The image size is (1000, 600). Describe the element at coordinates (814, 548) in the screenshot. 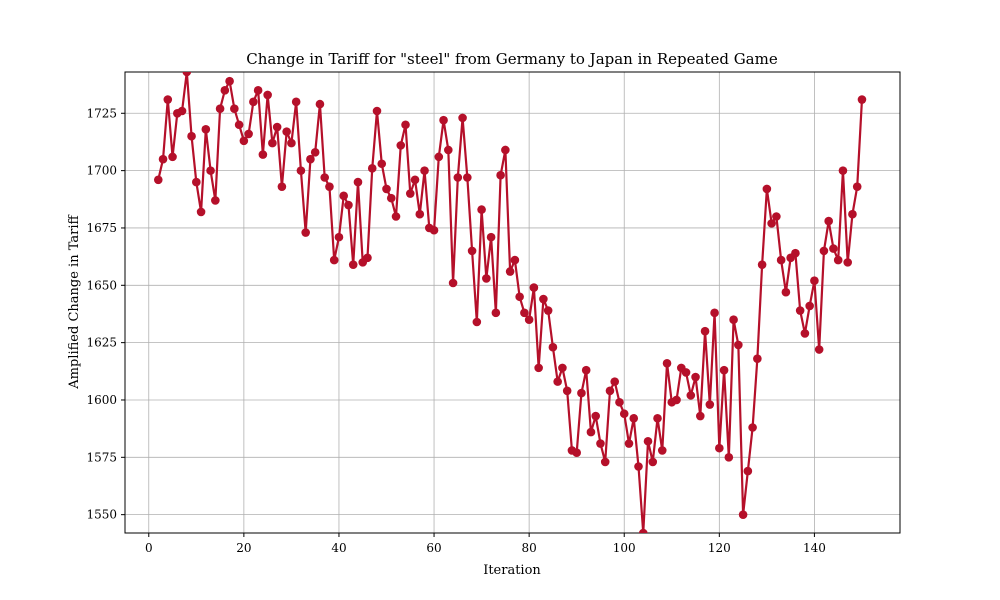

I see `x-tick-label: 140` at that location.